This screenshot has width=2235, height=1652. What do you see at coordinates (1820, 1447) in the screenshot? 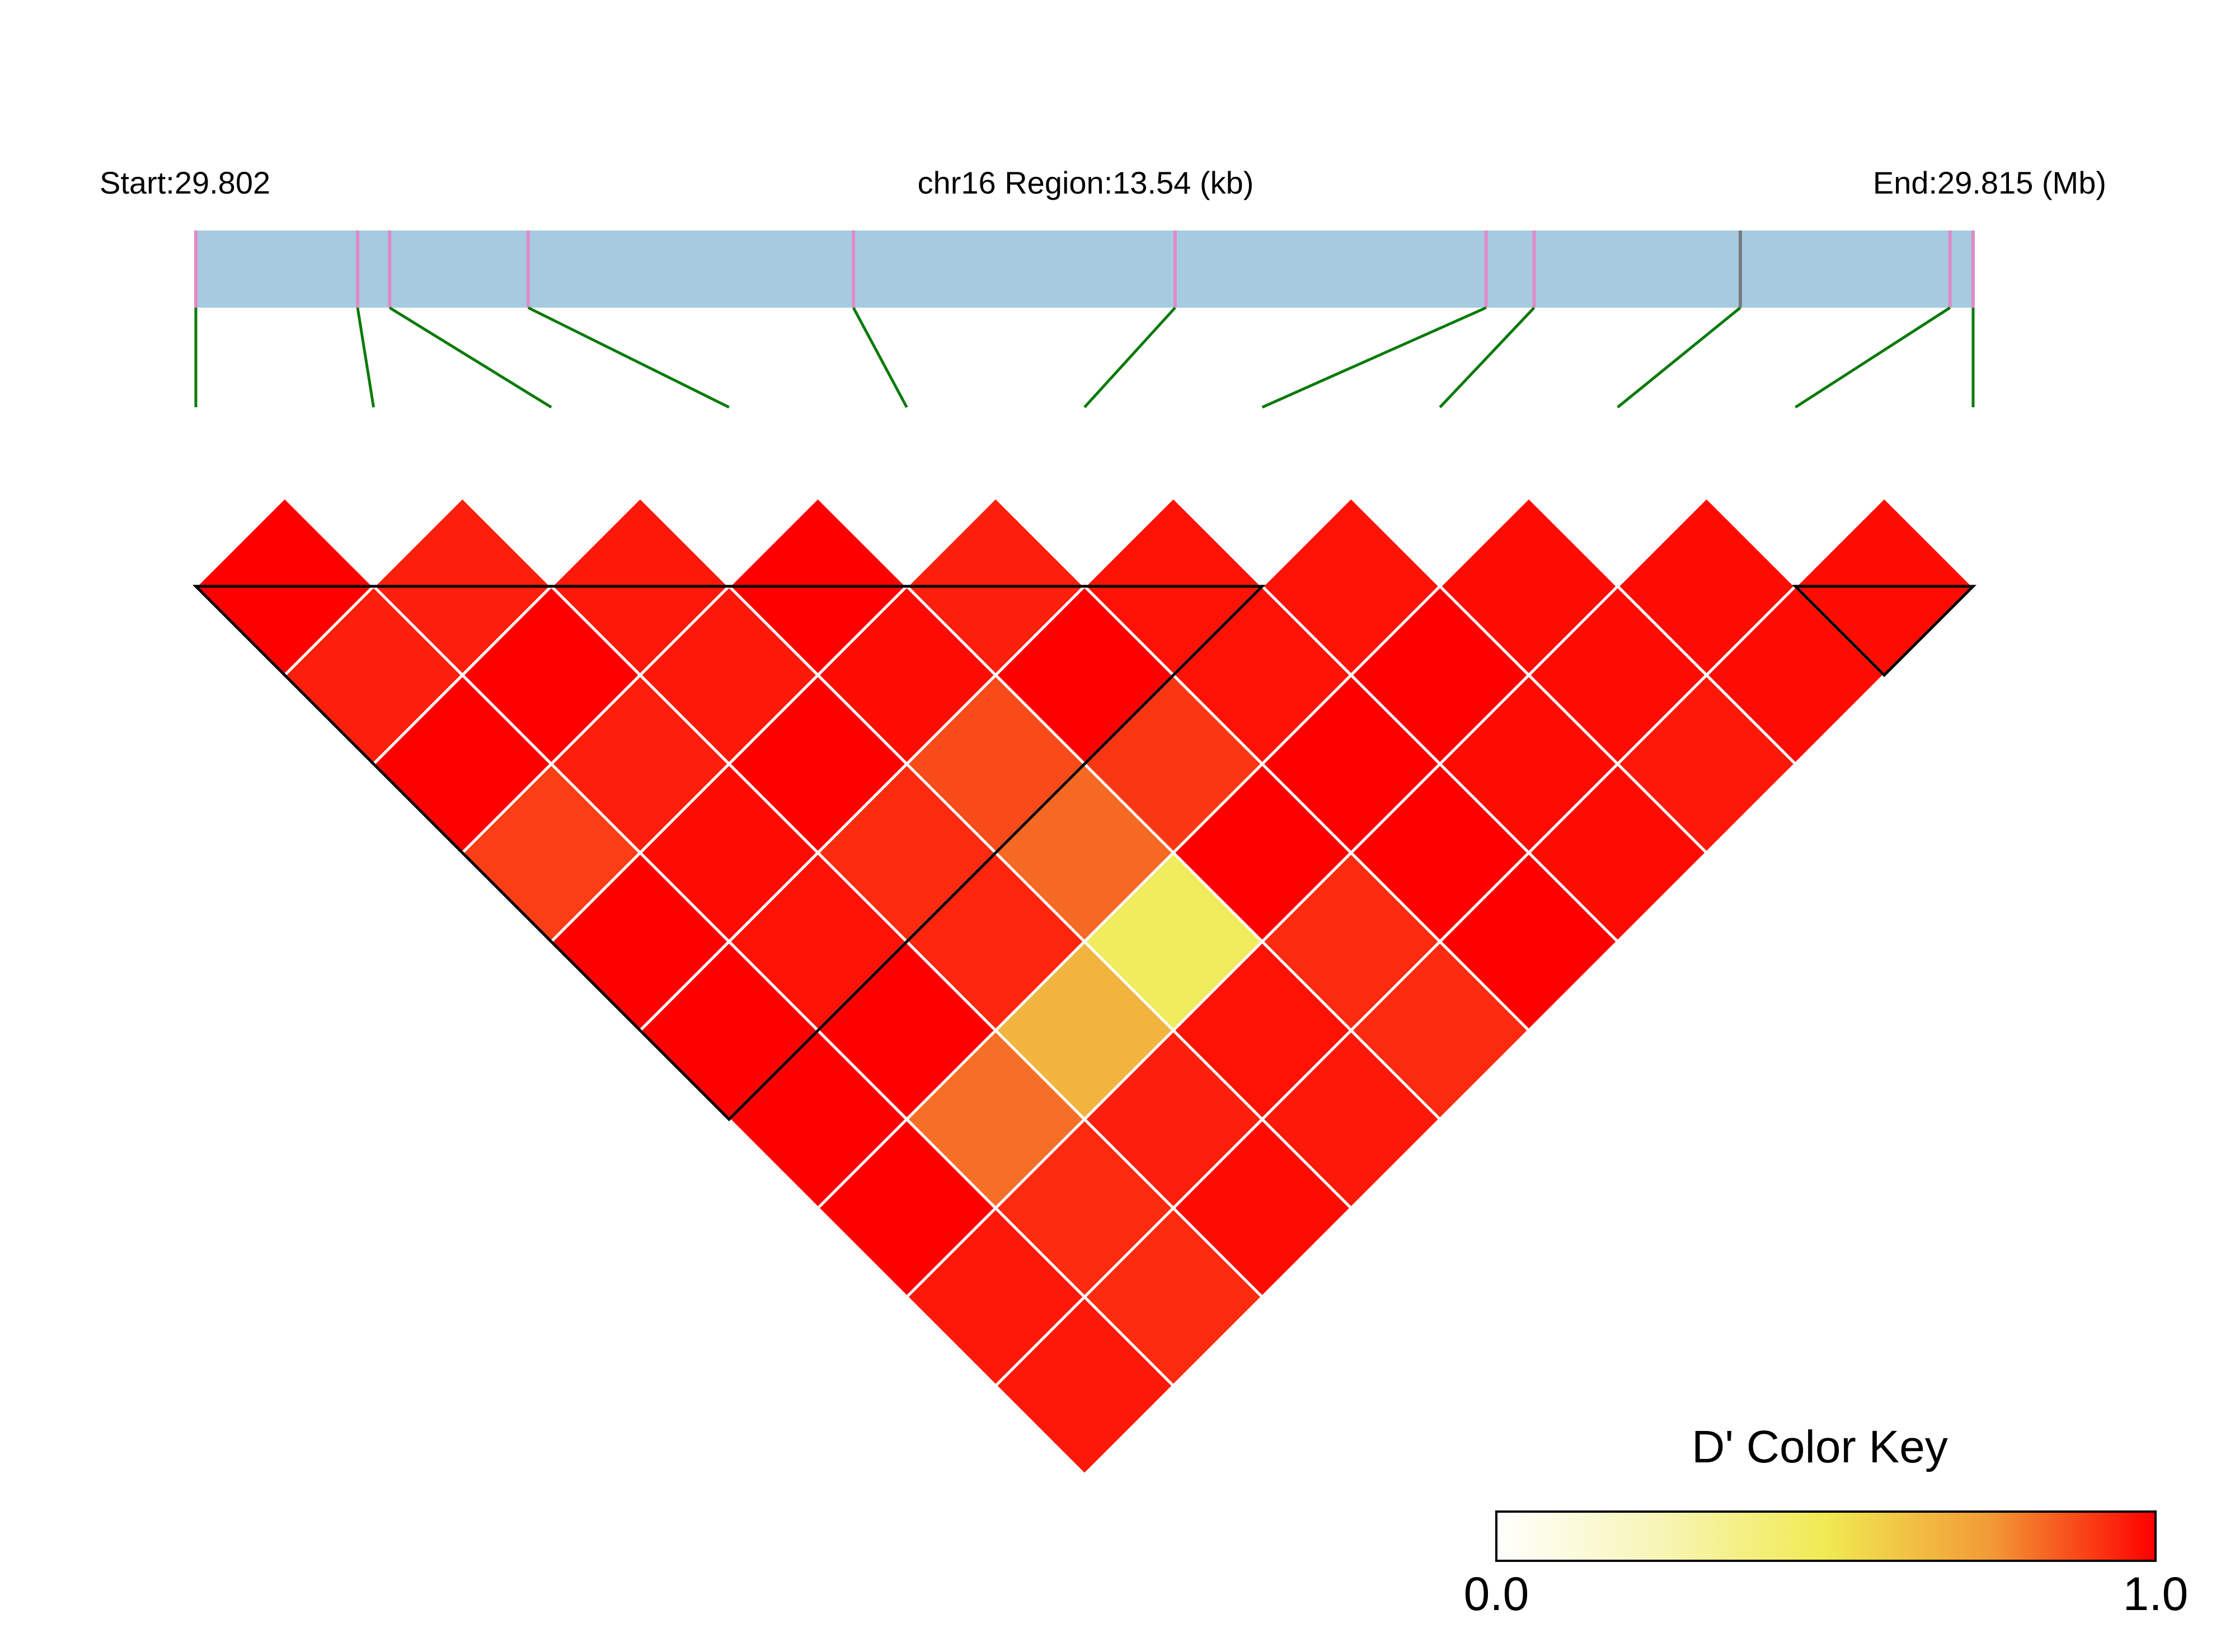
I see `color-key-title: D' Color Key` at bounding box center [1820, 1447].